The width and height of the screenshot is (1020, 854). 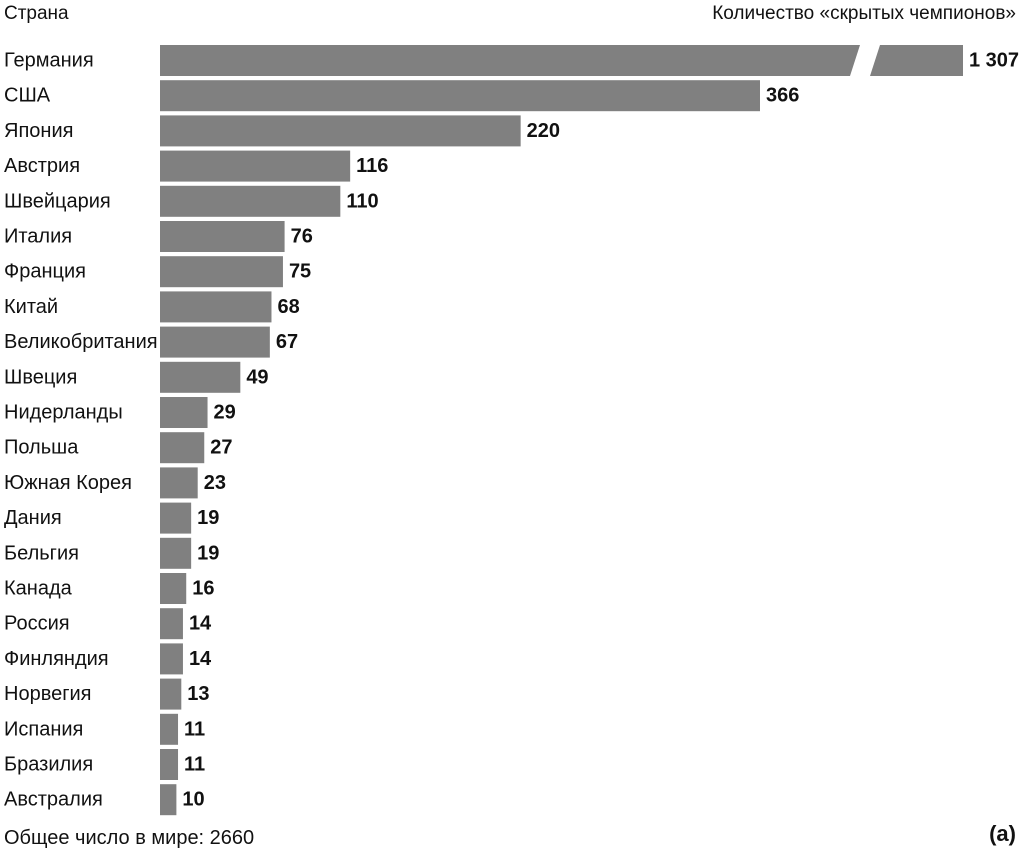 I want to click on bar-испания, so click(x=169, y=729).